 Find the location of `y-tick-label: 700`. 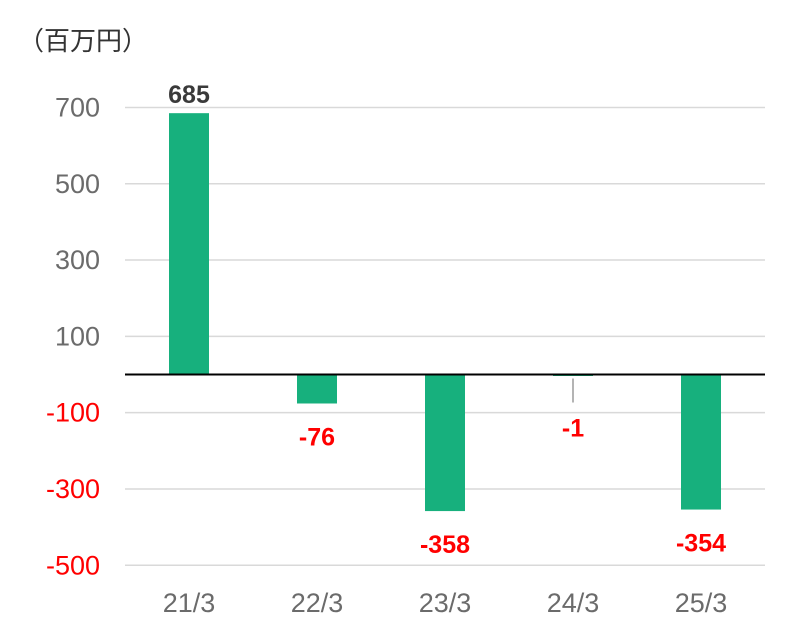

y-tick-label: 700 is located at coordinates (77, 107).